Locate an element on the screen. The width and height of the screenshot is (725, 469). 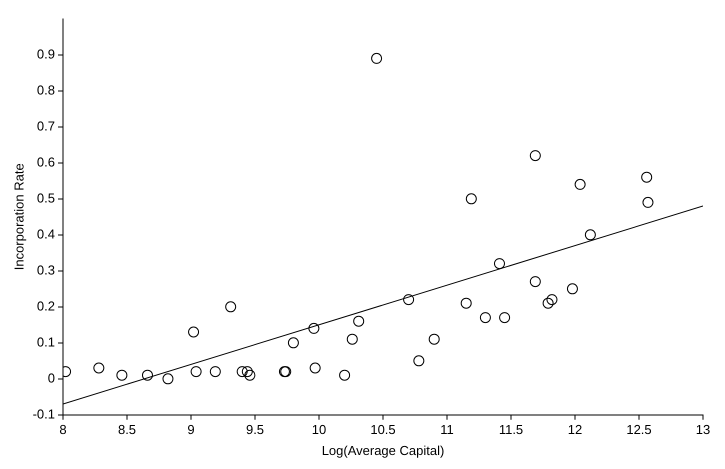
x-tick-label: 9 is located at coordinates (191, 430).